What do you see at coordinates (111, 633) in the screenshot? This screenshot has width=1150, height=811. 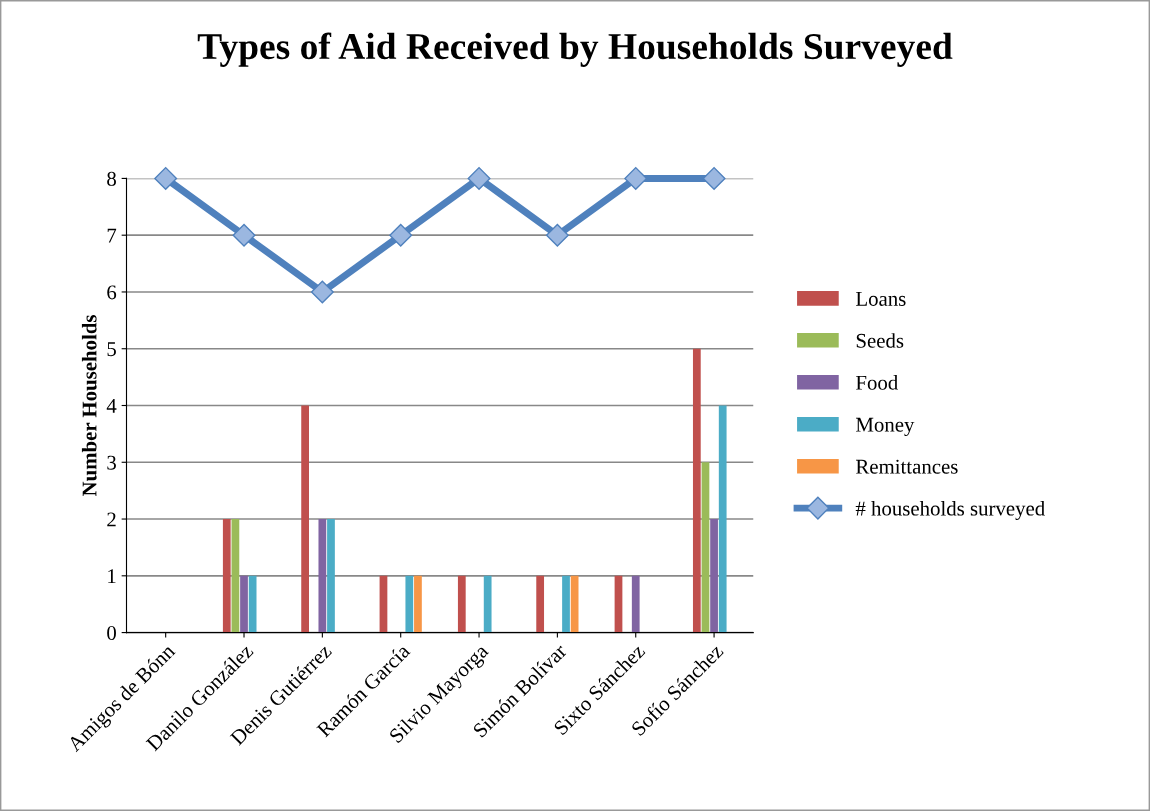 I see `y-tick-label: 0` at bounding box center [111, 633].